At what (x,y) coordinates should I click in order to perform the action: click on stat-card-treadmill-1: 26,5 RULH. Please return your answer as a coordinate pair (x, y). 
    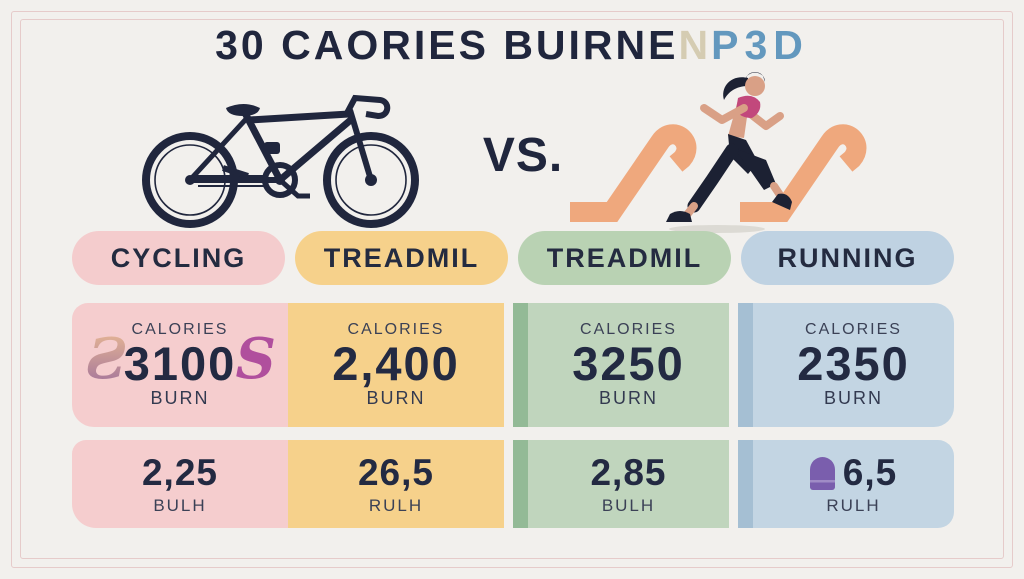
    Looking at the image, I should click on (396, 484).